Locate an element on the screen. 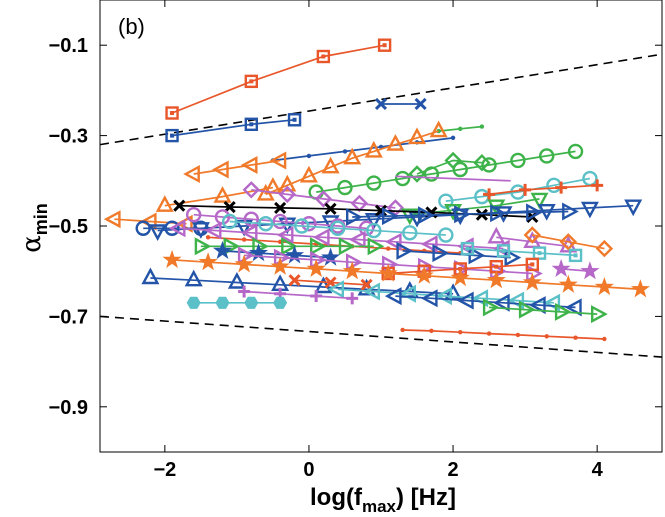 Image resolution: width=665 pixels, height=517 pixels. x-tick-label: 0 is located at coordinates (308, 470).